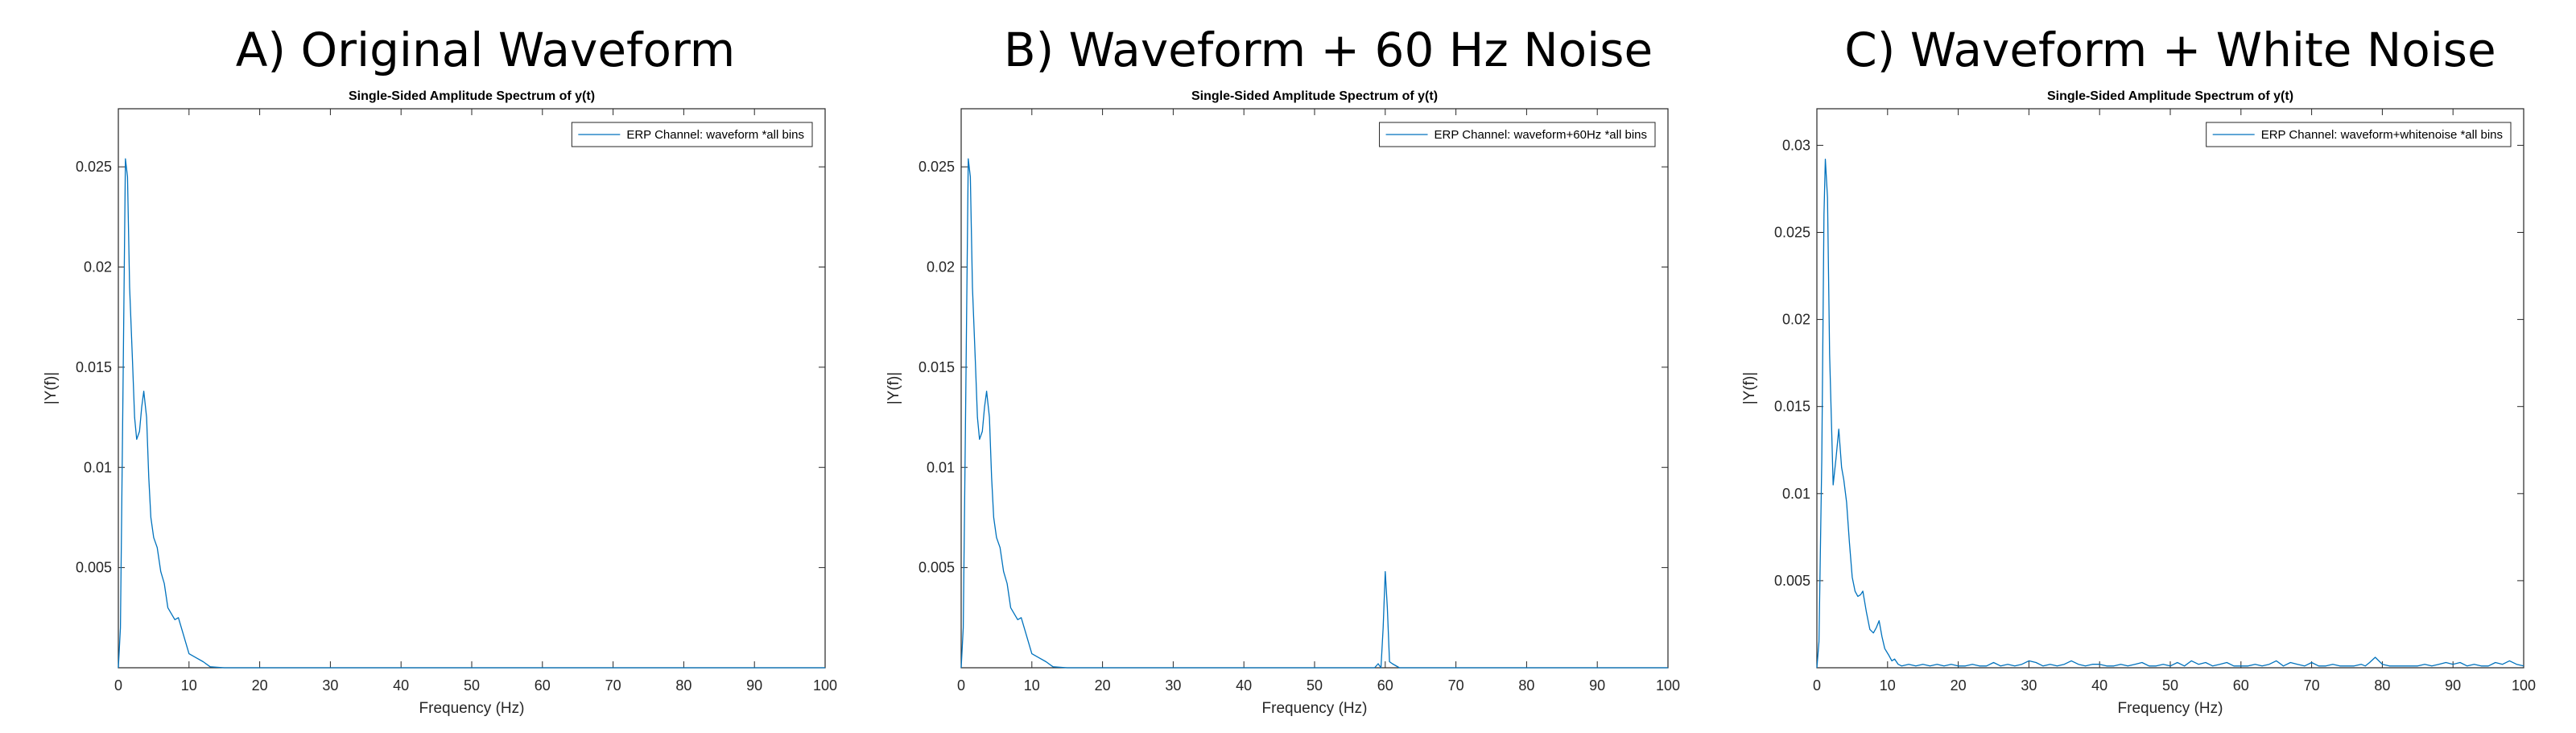 This screenshot has height=733, width=2576. What do you see at coordinates (1796, 145) in the screenshot?
I see `y-tick-label: 0.03` at bounding box center [1796, 145].